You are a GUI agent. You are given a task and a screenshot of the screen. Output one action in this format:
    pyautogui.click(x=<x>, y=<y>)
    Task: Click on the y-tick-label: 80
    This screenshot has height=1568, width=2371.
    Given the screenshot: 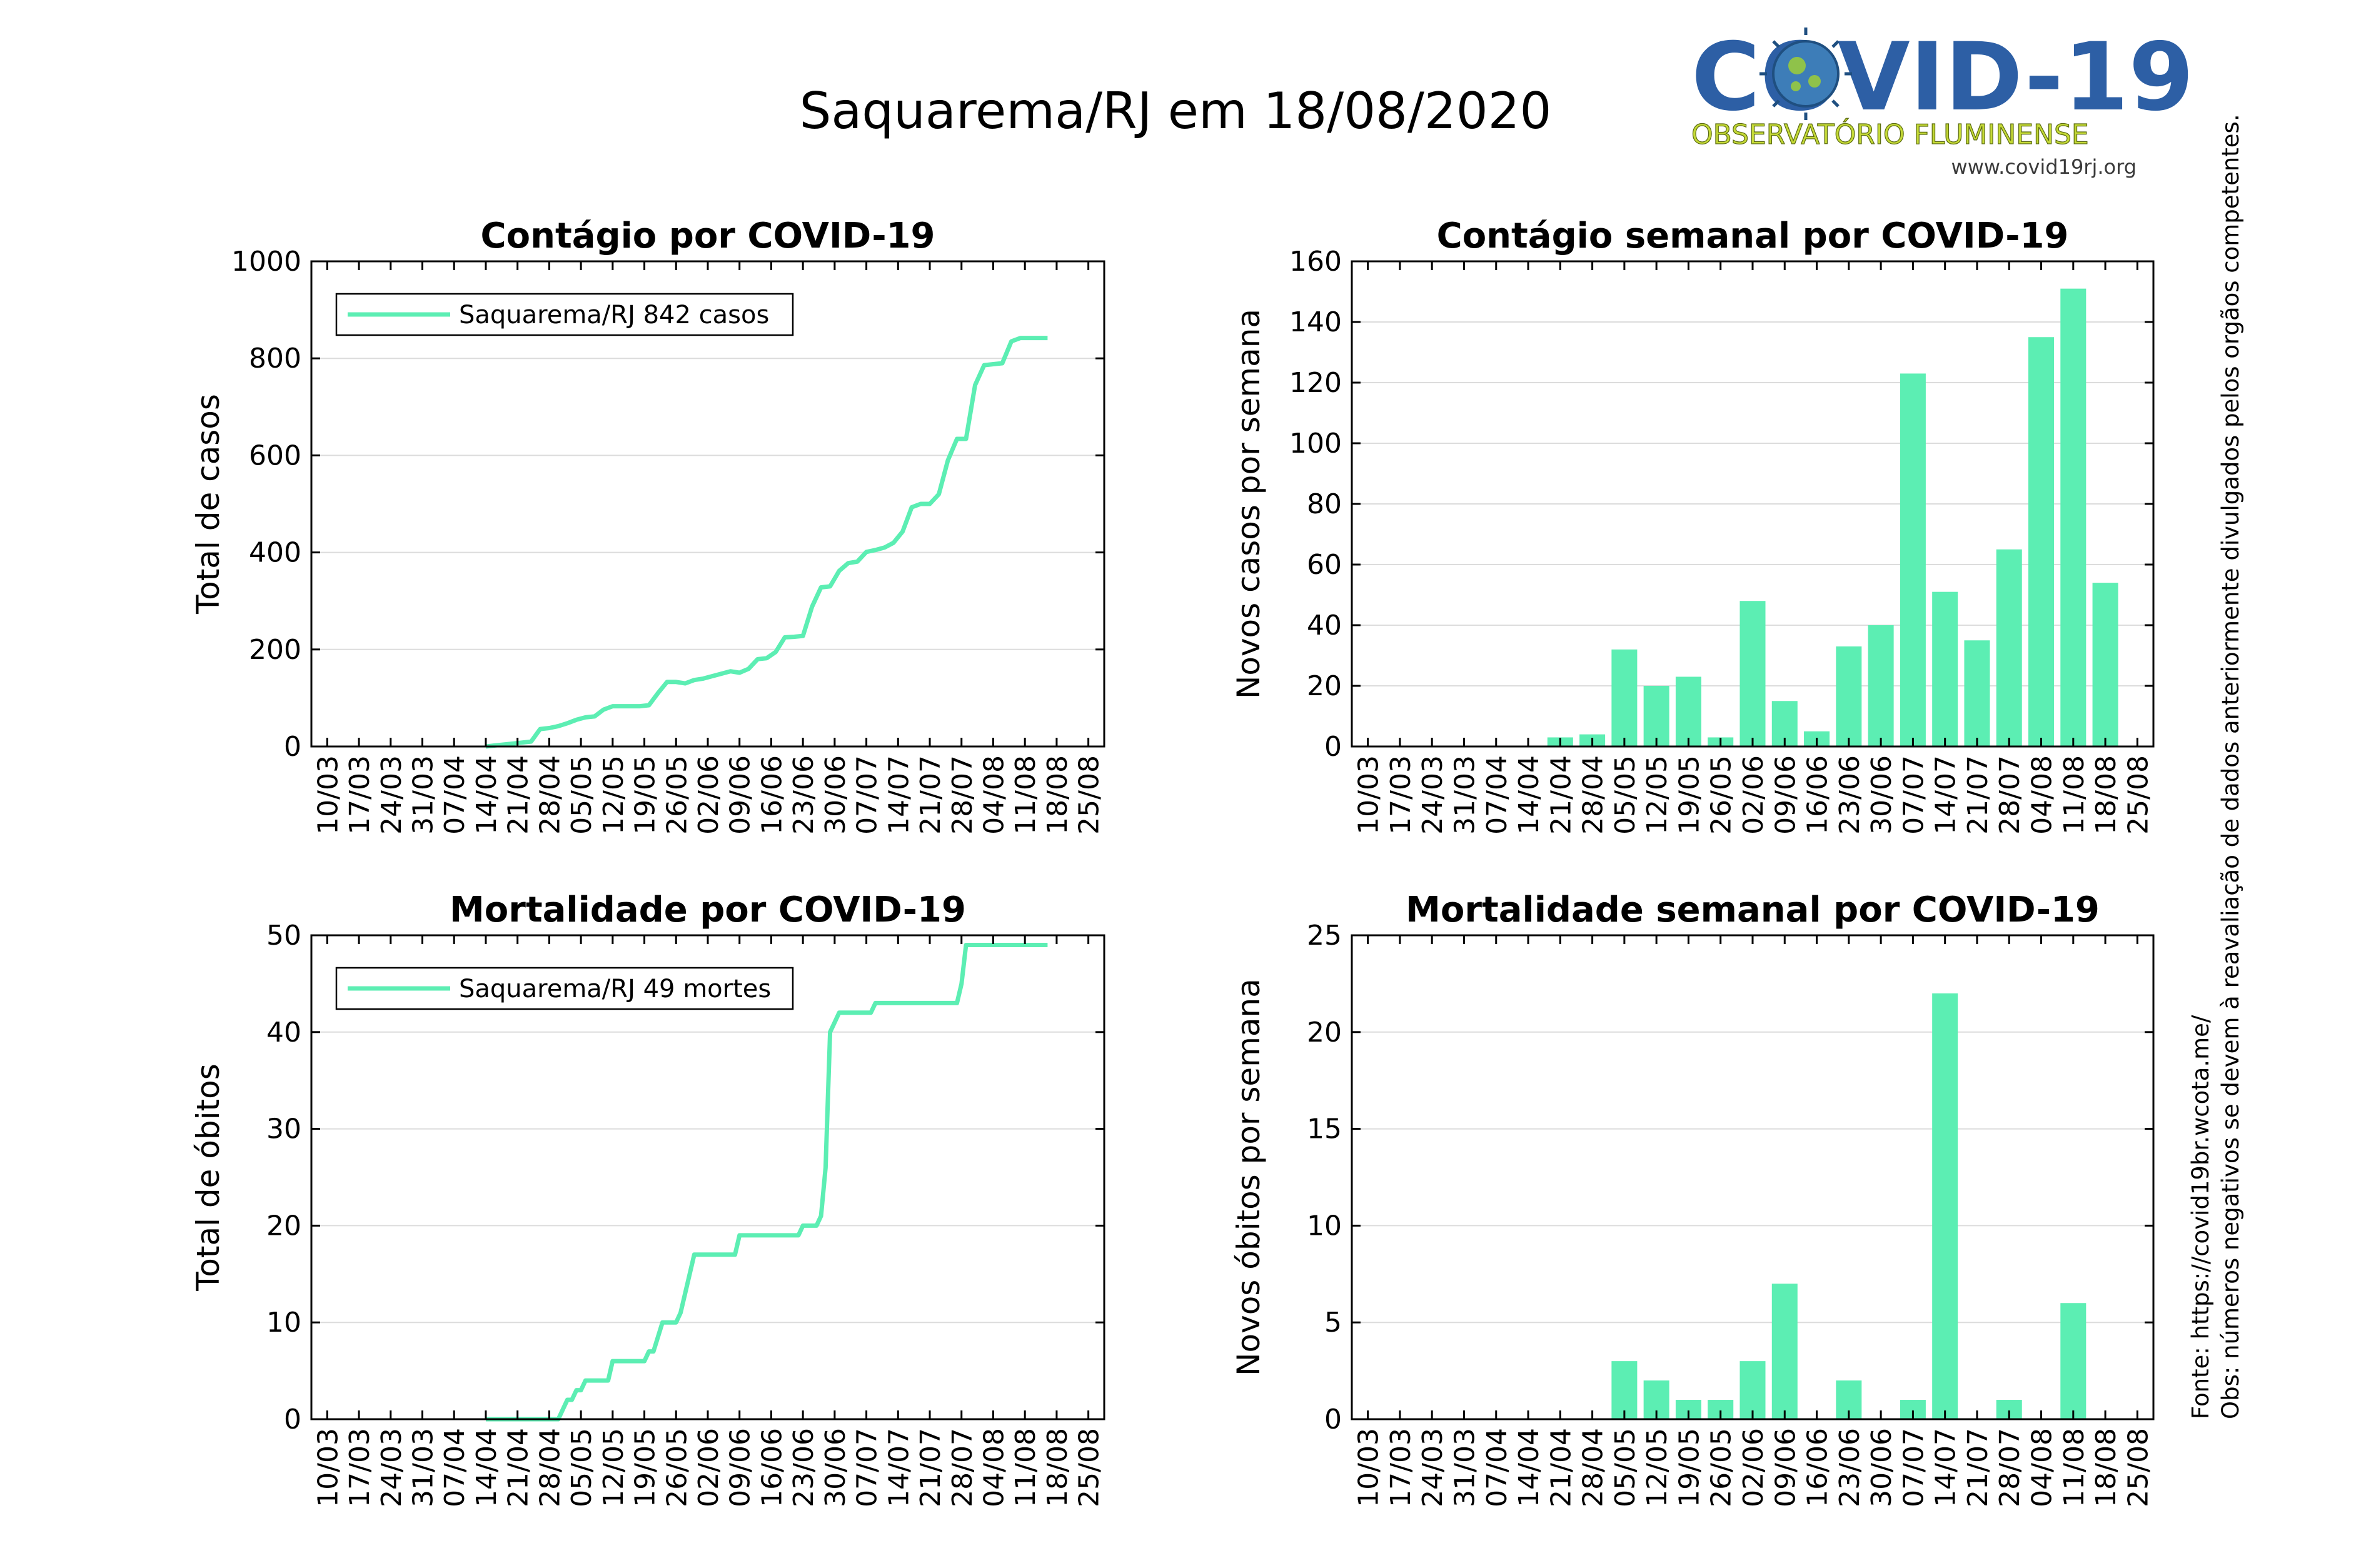 What is the action you would take?
    pyautogui.click(x=1325, y=504)
    